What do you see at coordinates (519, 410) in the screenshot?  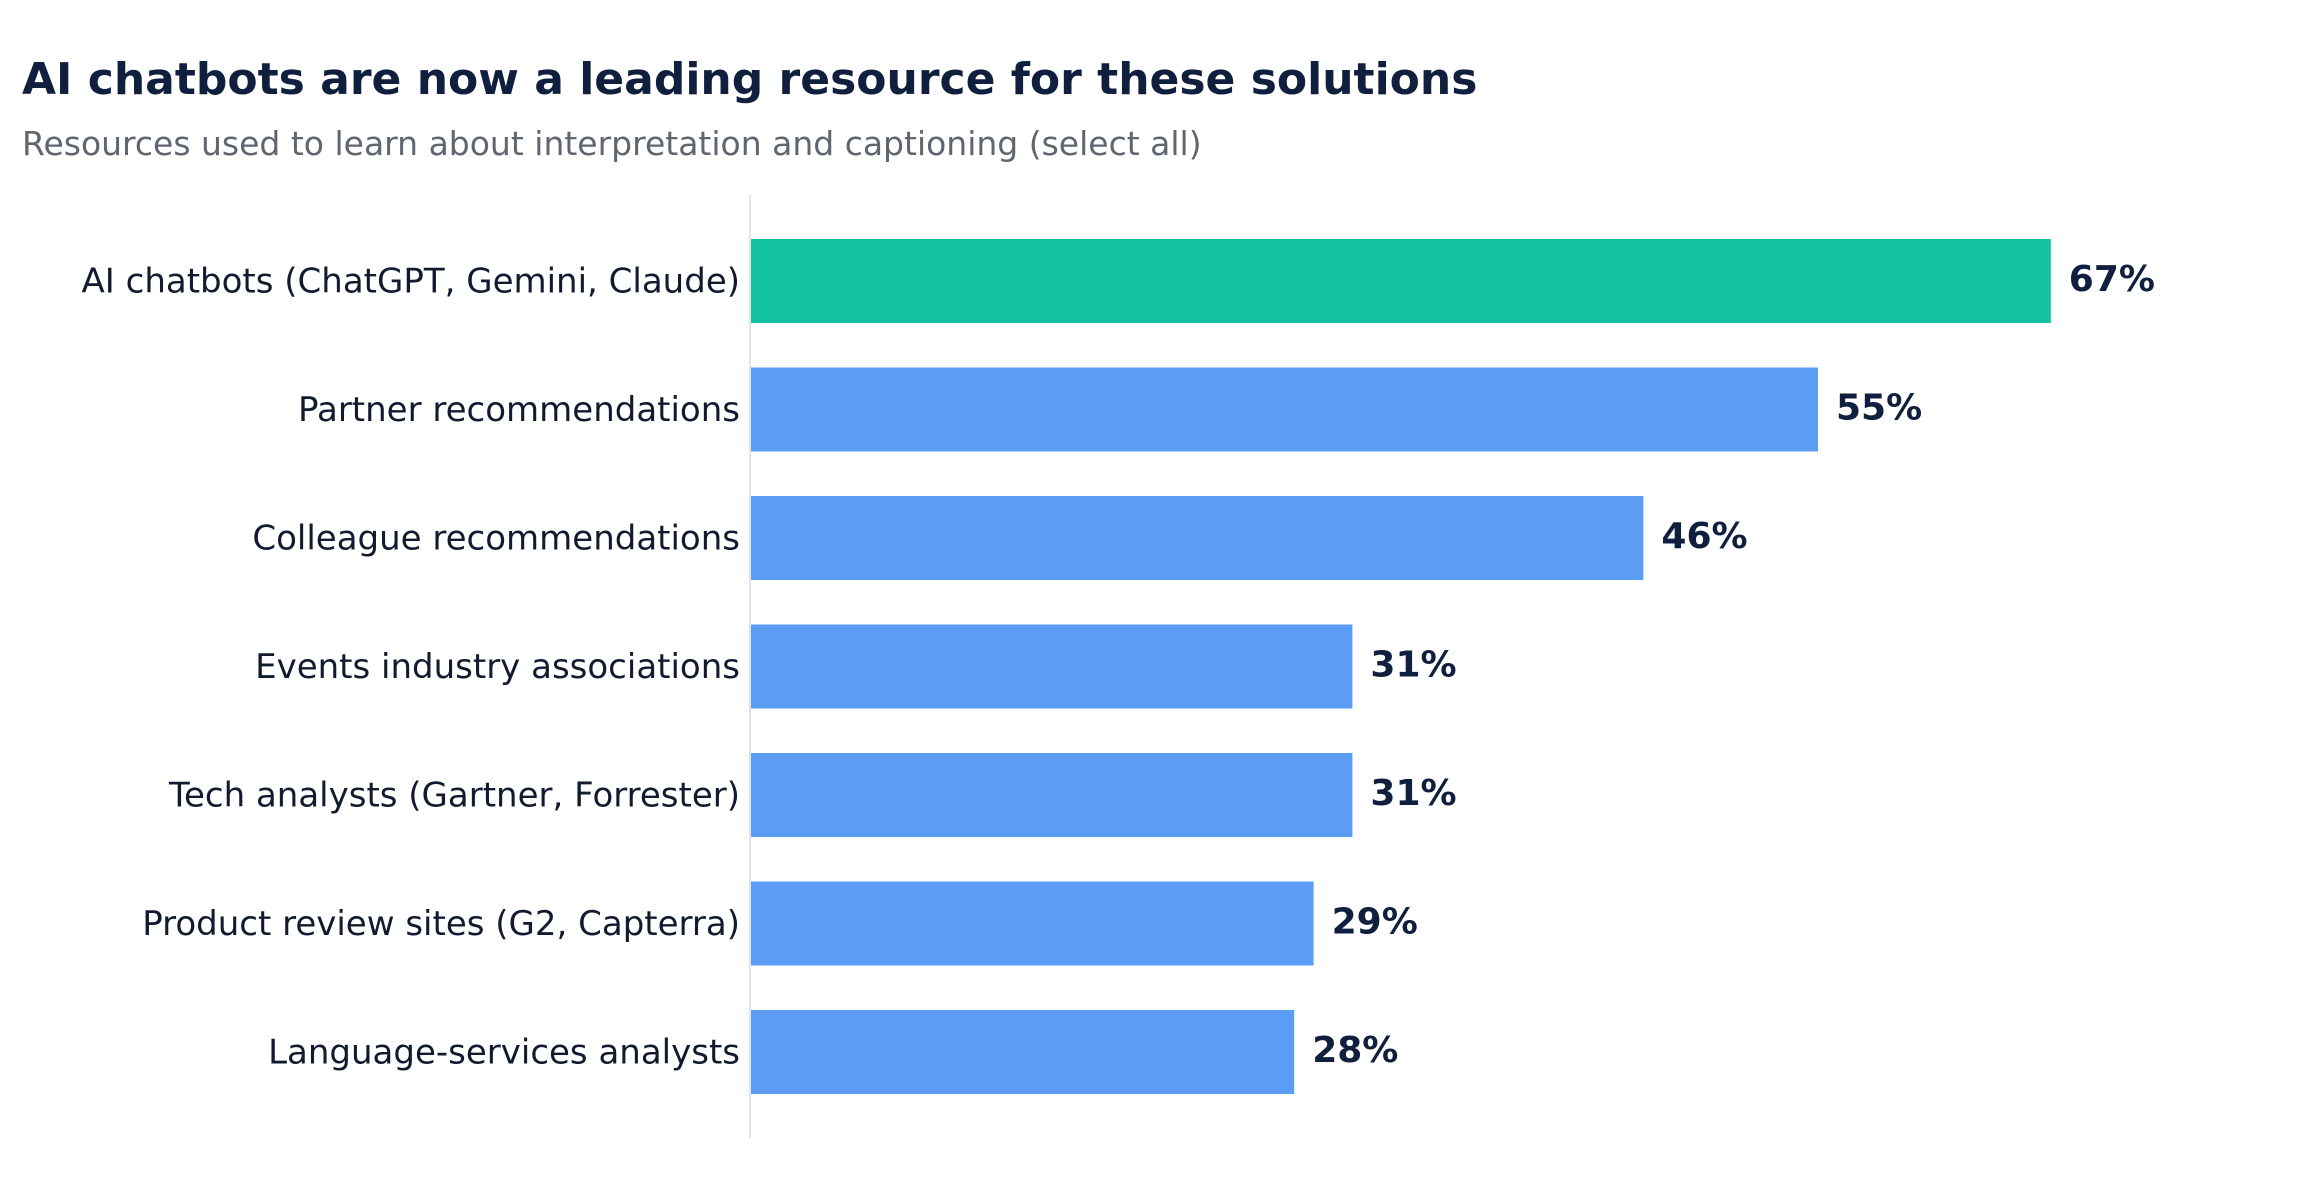 I see `category-label-partner-recommendations: Partner recommendations` at bounding box center [519, 410].